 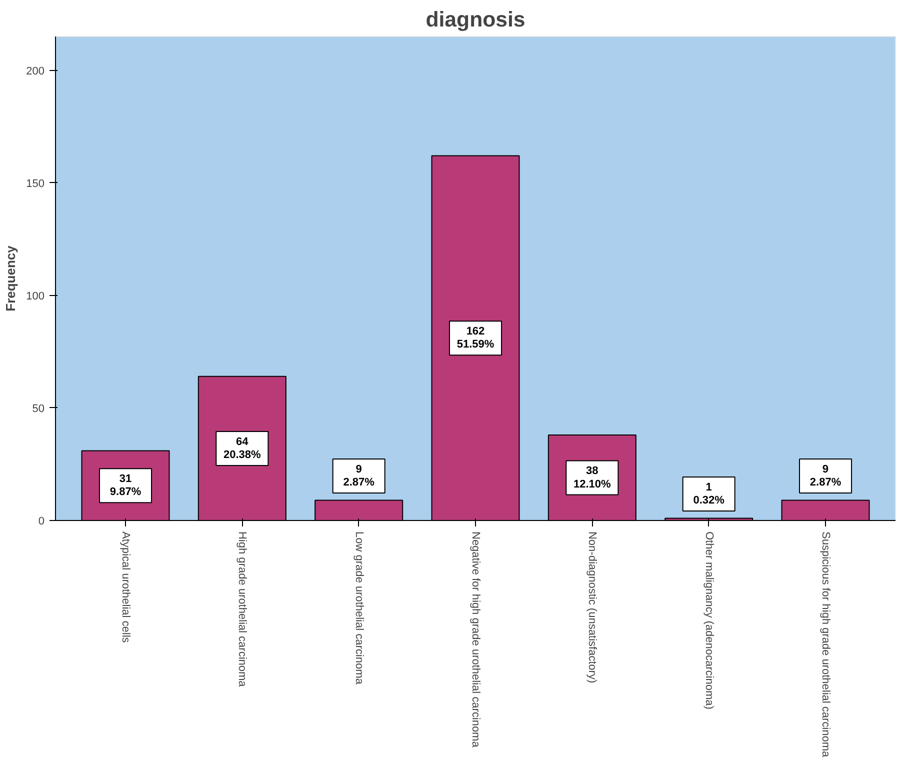 What do you see at coordinates (35, 71) in the screenshot?
I see `y-tick-label: 200` at bounding box center [35, 71].